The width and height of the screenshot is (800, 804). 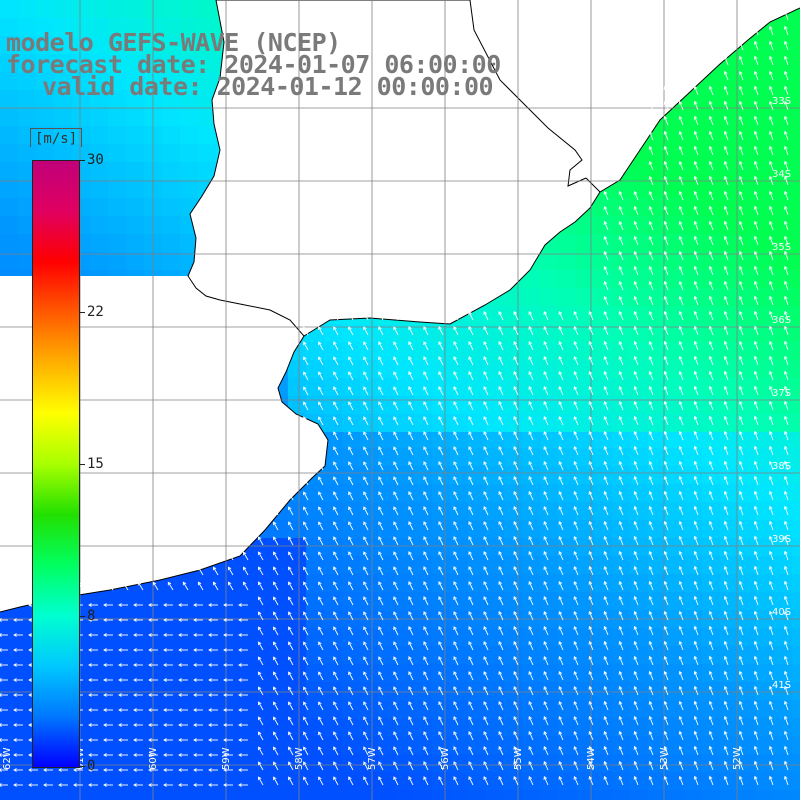 I want to click on colorbar-tick-30: 30, so click(x=95, y=160).